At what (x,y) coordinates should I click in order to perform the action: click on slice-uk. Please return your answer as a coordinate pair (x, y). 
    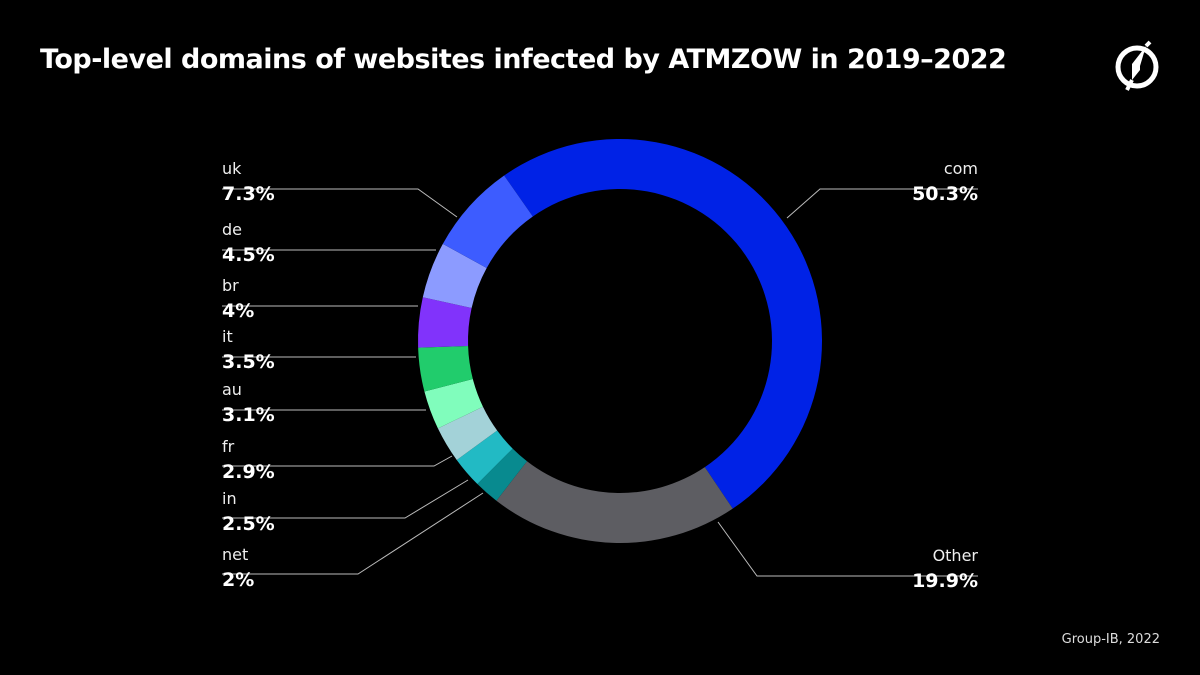
    Looking at the image, I should click on (487, 221).